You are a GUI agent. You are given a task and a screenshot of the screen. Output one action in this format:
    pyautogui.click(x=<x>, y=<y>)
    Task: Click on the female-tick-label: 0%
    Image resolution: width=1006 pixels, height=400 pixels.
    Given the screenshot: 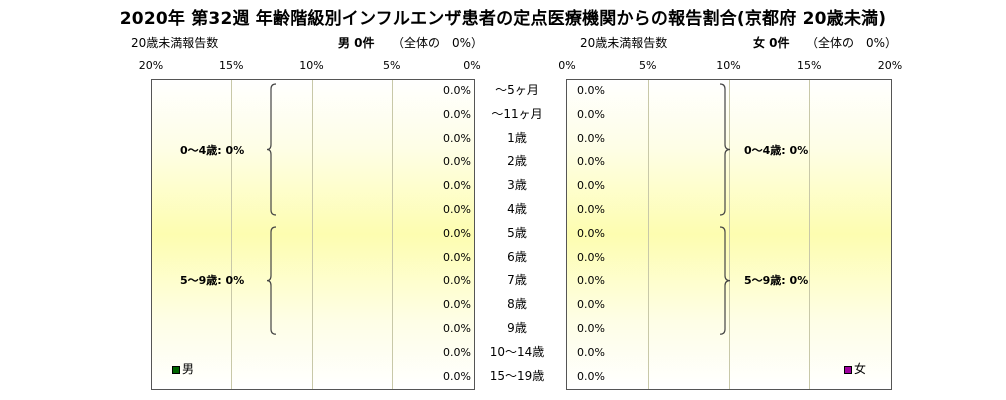 What is the action you would take?
    pyautogui.click(x=567, y=65)
    